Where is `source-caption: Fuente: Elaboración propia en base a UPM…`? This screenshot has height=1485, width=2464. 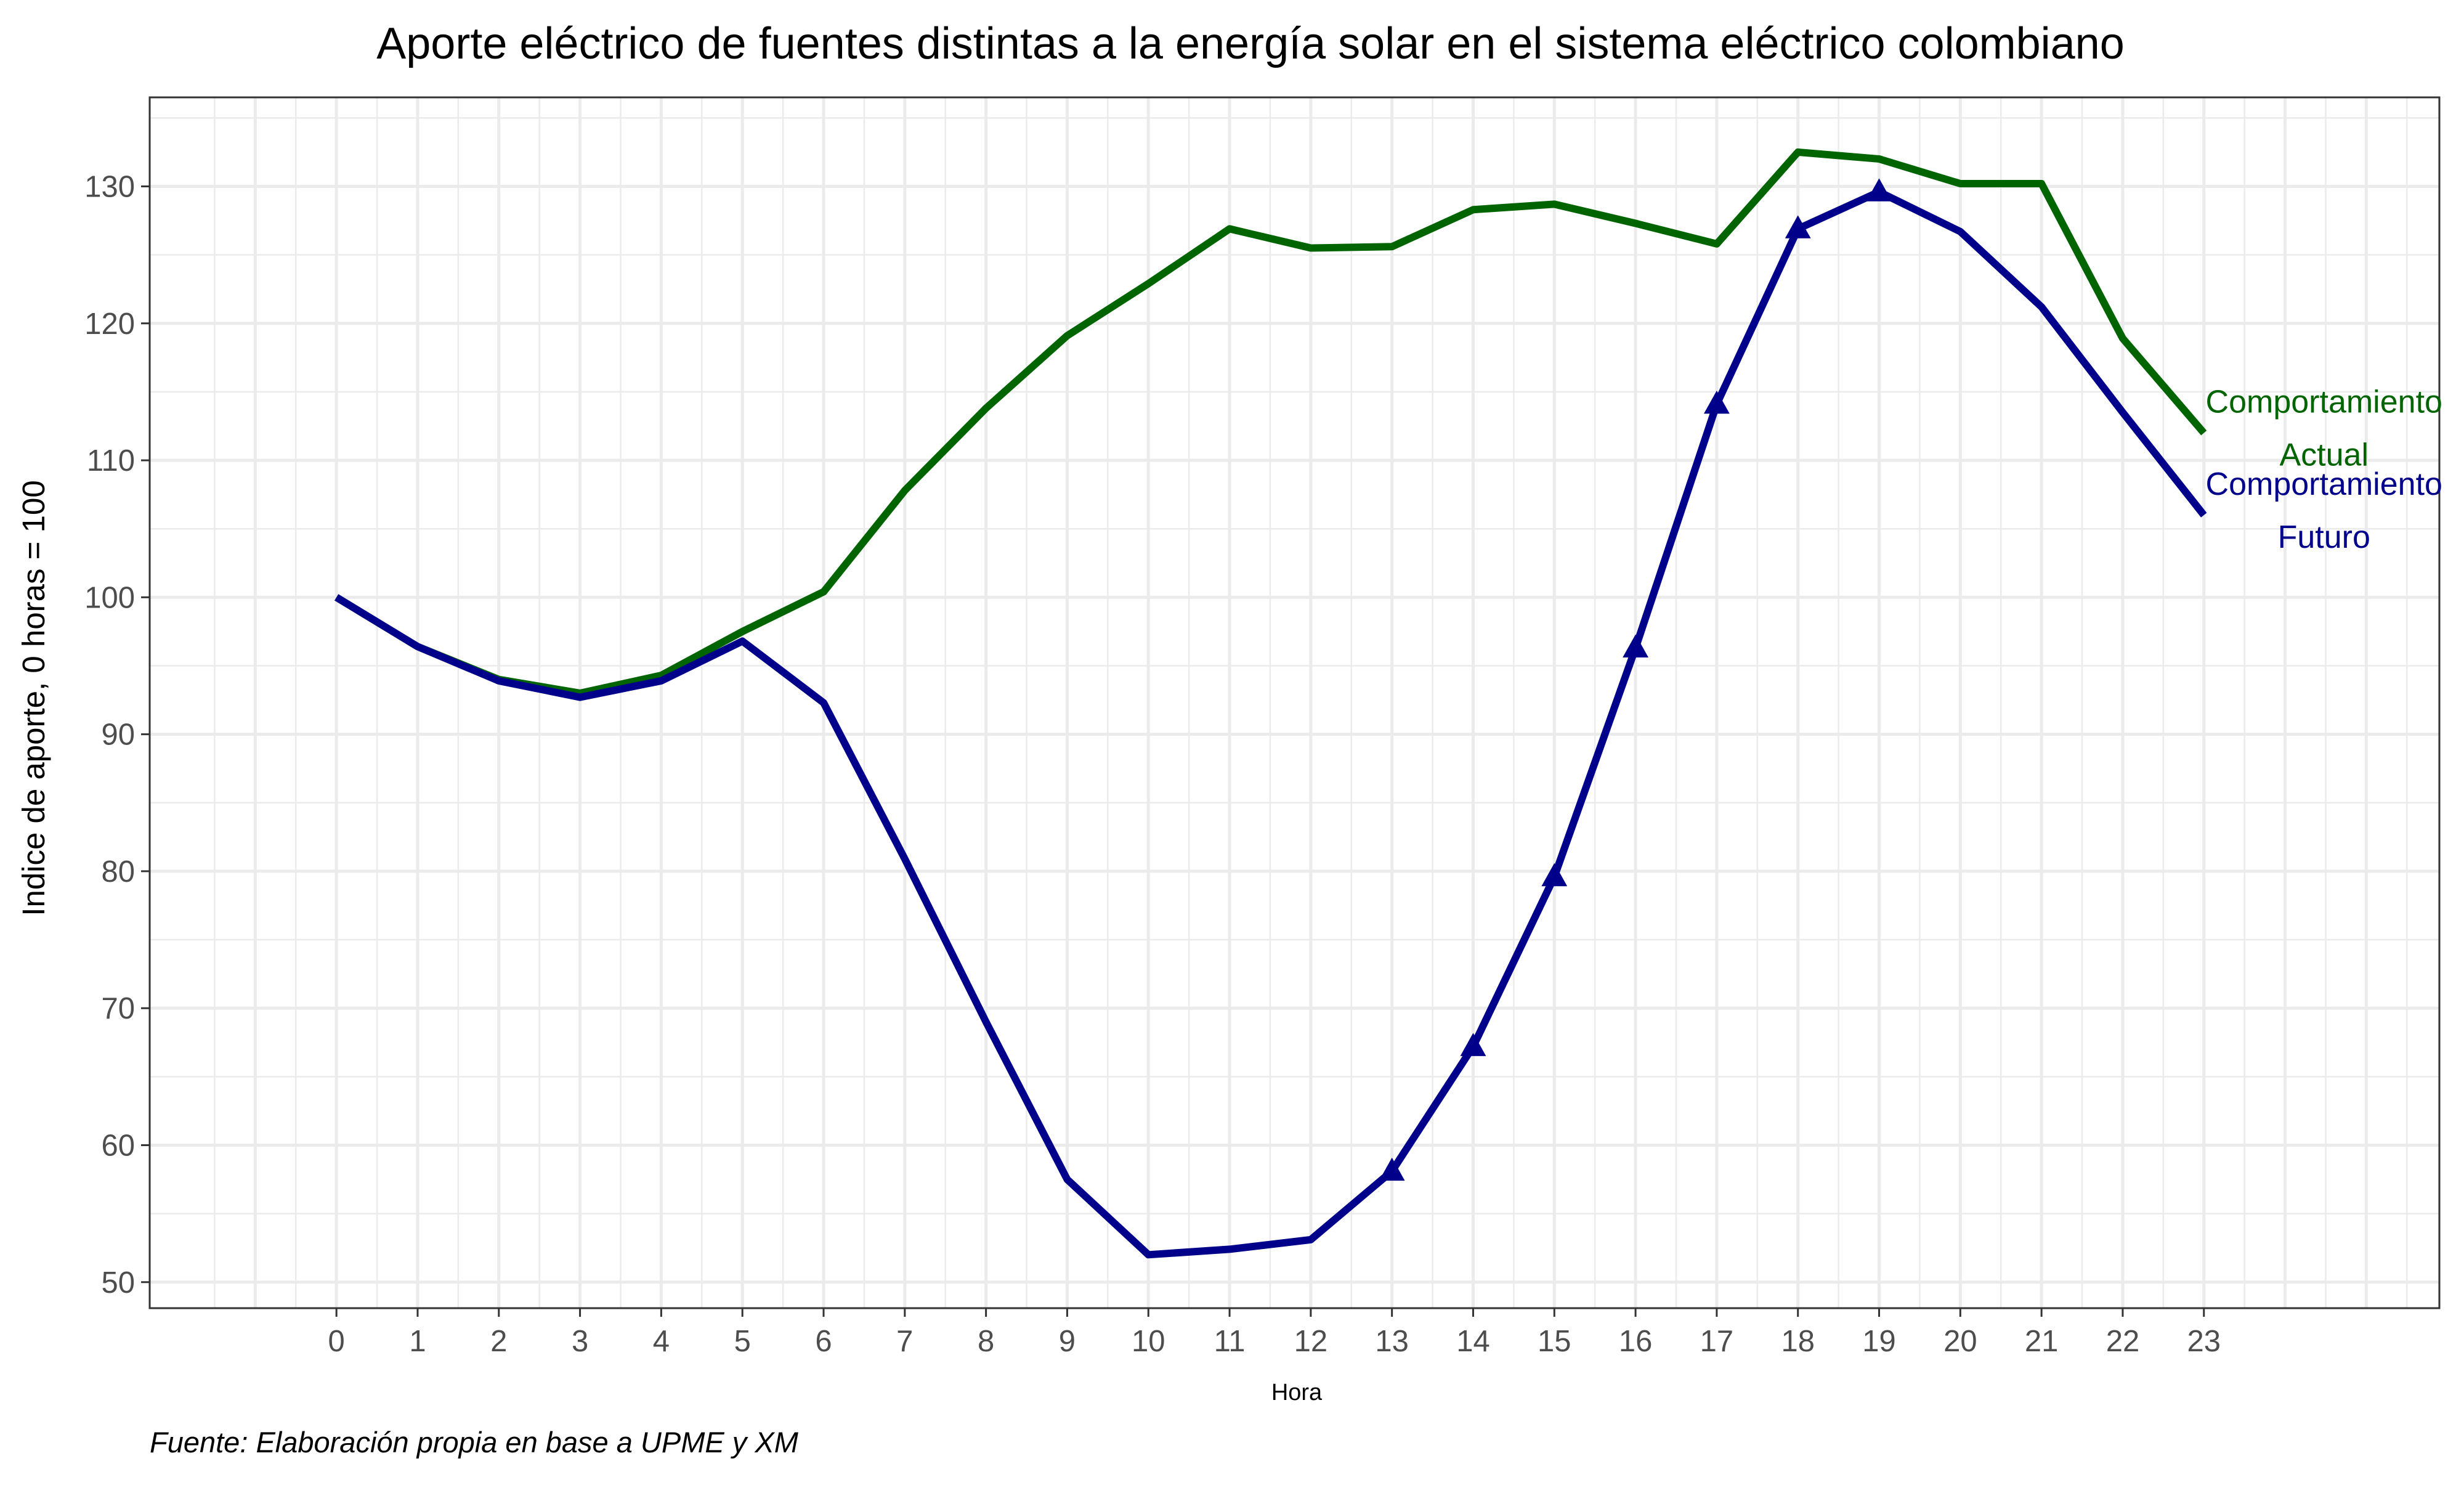
source-caption: Fuente: Elaboración propia en base a UPM… is located at coordinates (474, 1442).